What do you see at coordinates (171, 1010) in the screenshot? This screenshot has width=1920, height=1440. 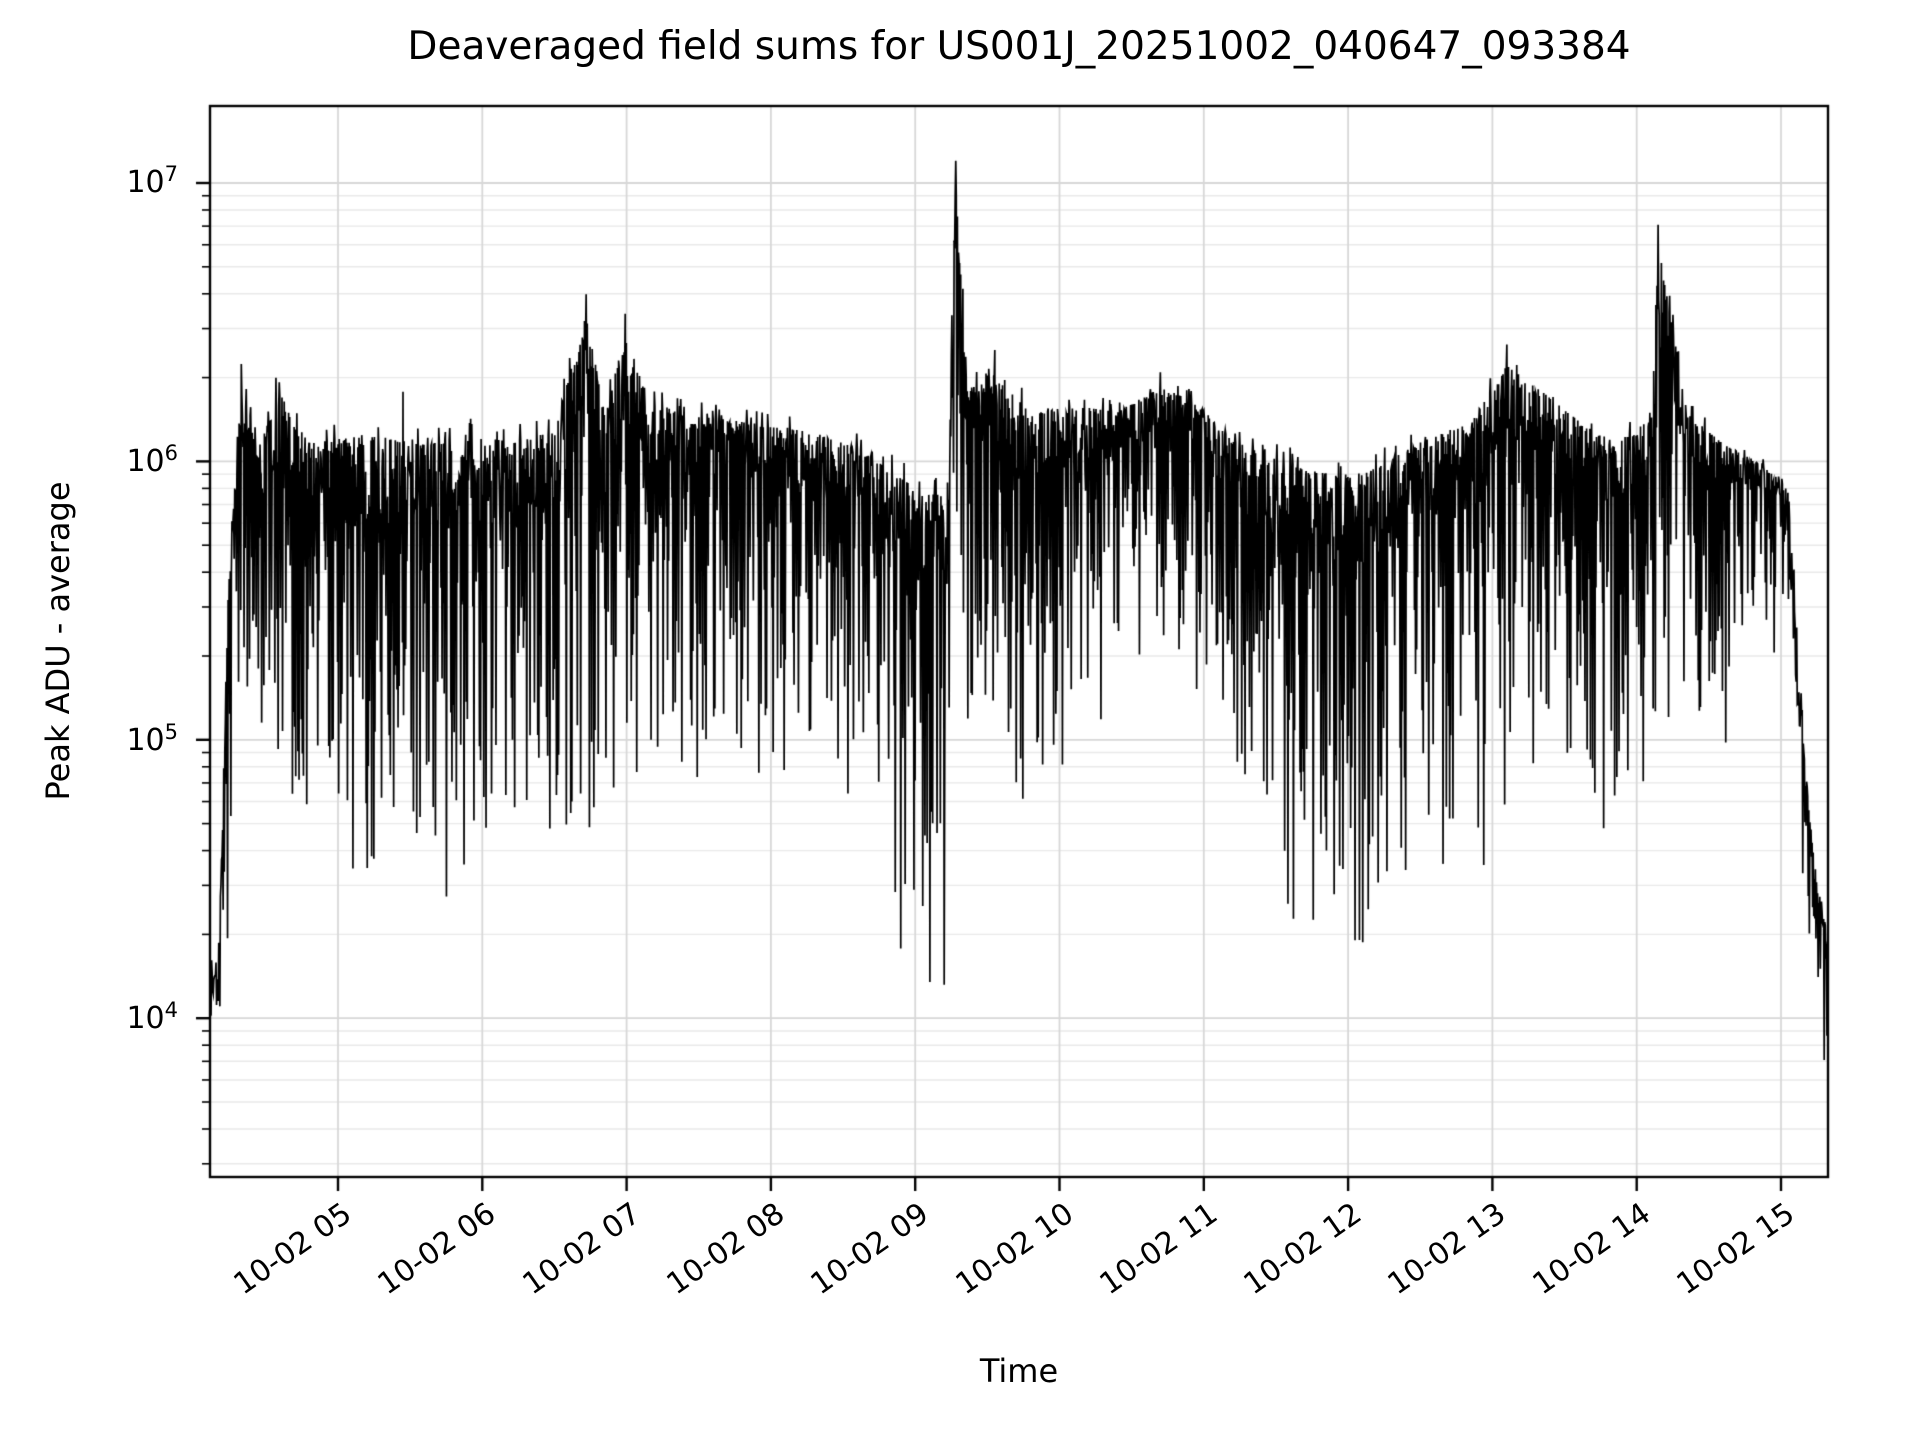 I see `y-tick-exp: 4` at bounding box center [171, 1010].